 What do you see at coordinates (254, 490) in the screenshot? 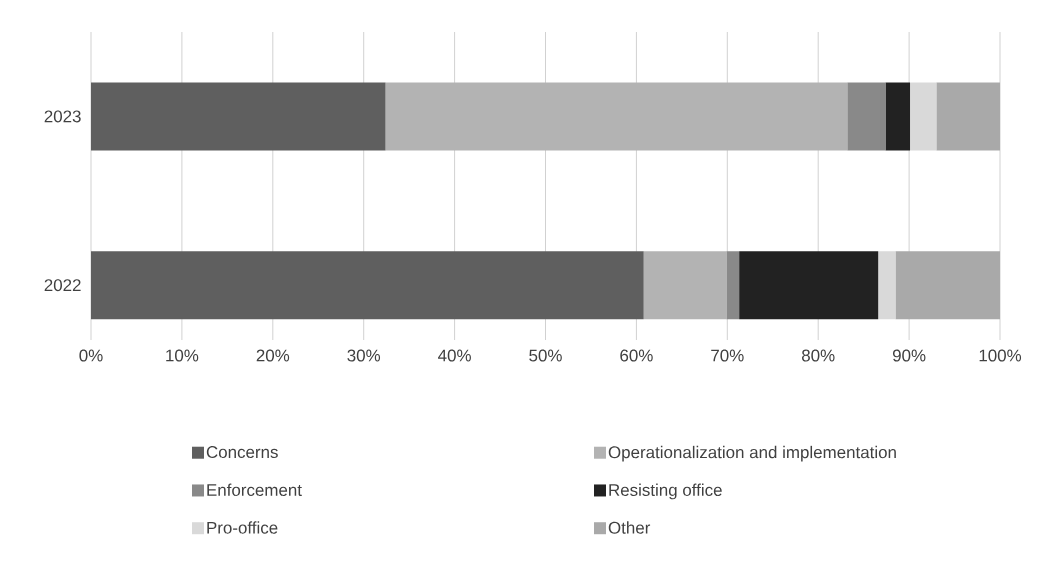
I see `legend-label: Enforcement` at bounding box center [254, 490].